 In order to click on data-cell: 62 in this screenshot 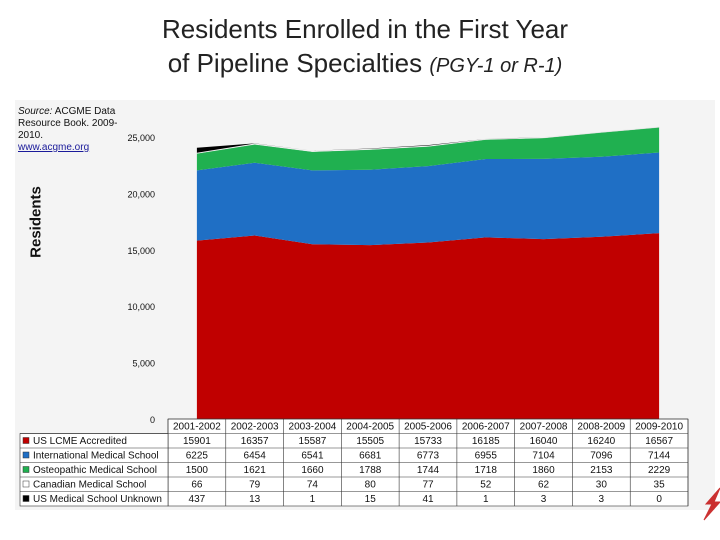, I will do `click(544, 485)`.